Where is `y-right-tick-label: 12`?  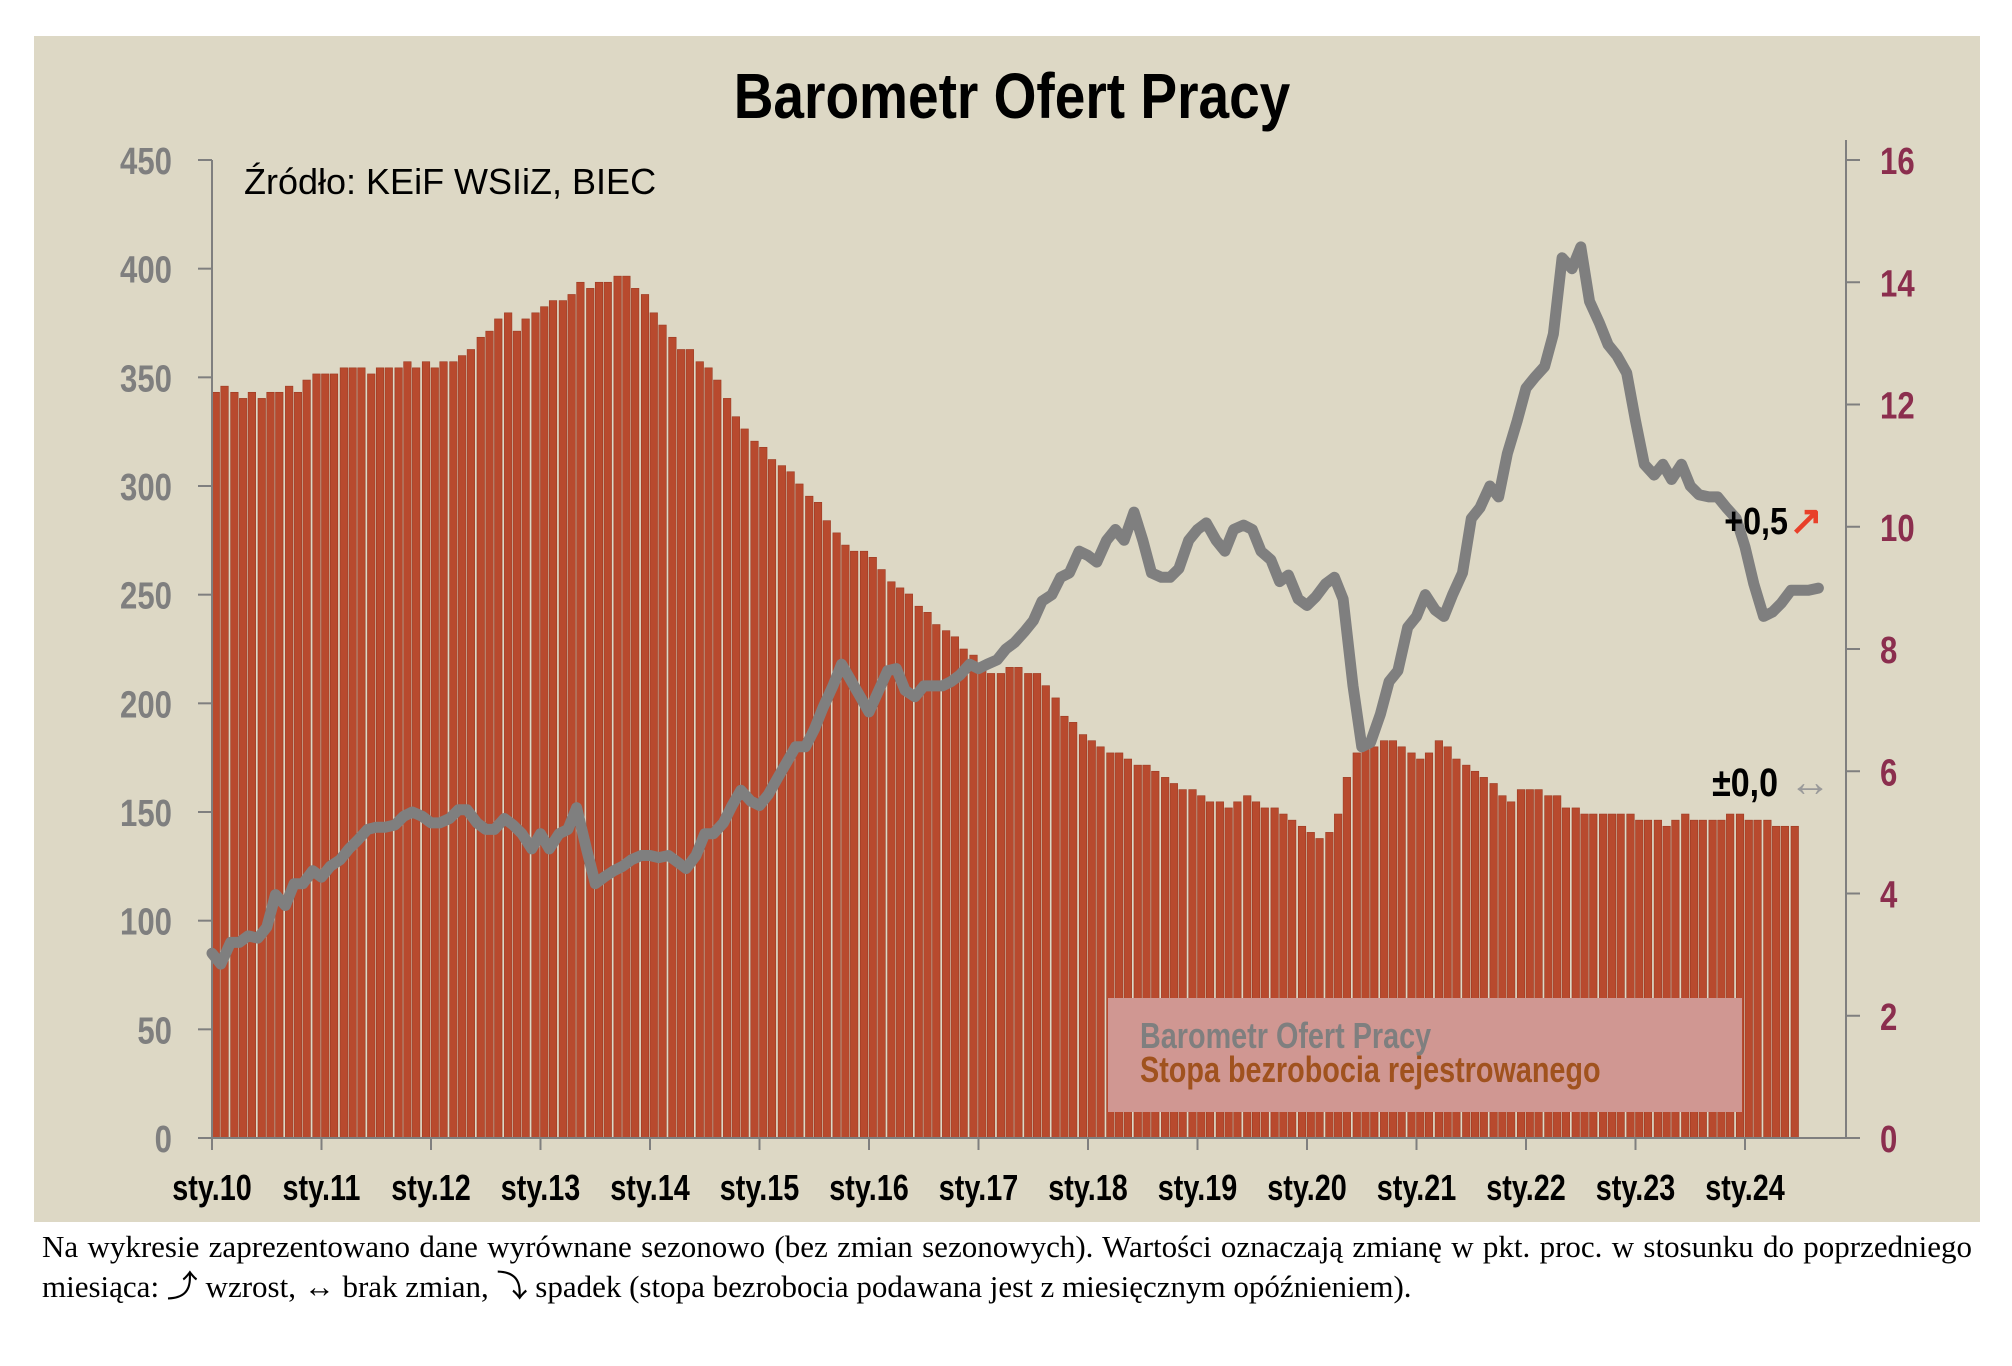
y-right-tick-label: 12 is located at coordinates (1897, 407).